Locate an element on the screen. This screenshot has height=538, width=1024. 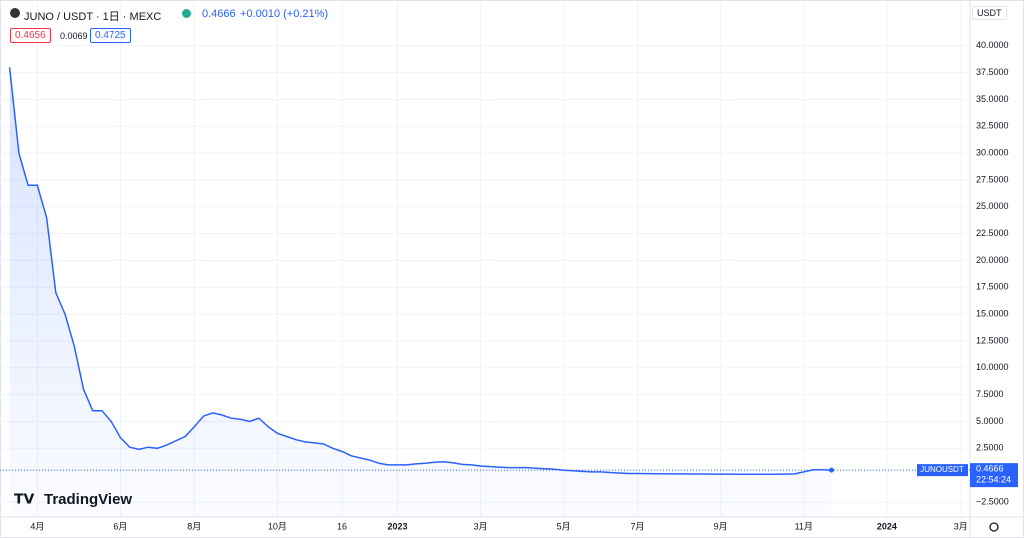
last-price: 0.4666 is located at coordinates (219, 14).